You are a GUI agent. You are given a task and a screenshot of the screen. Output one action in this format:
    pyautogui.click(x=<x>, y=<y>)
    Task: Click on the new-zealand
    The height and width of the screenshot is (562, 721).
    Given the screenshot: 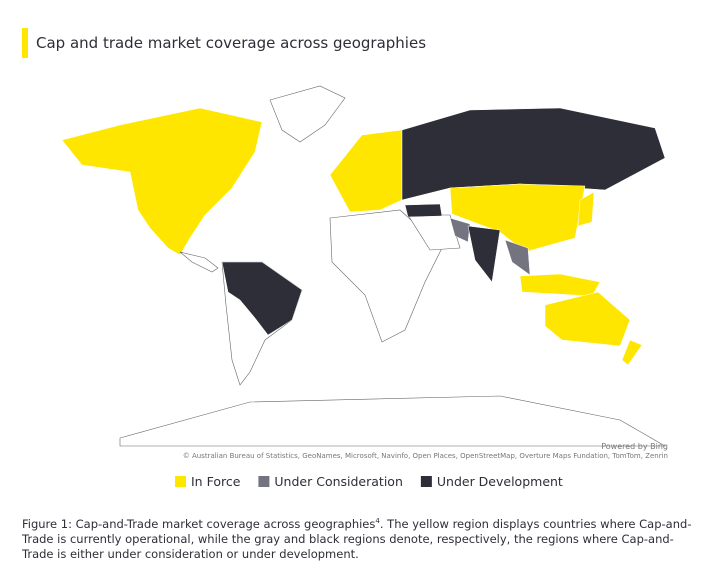 What is the action you would take?
    pyautogui.click(x=632, y=352)
    